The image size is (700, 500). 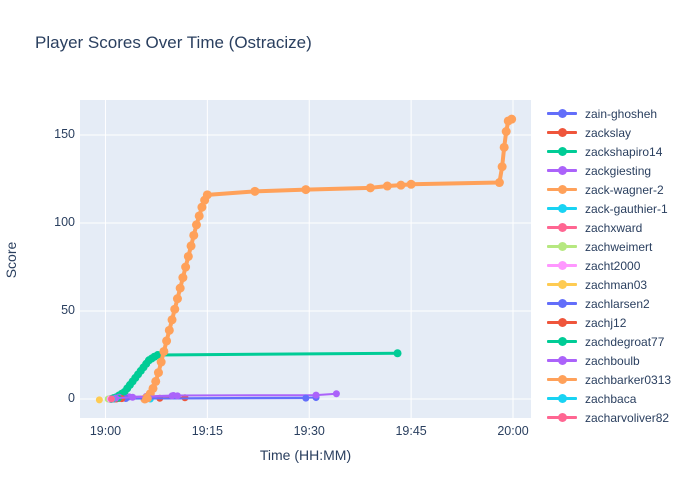 I want to click on legend-item-zackshapiro14: zackshapiro14, so click(x=622, y=151).